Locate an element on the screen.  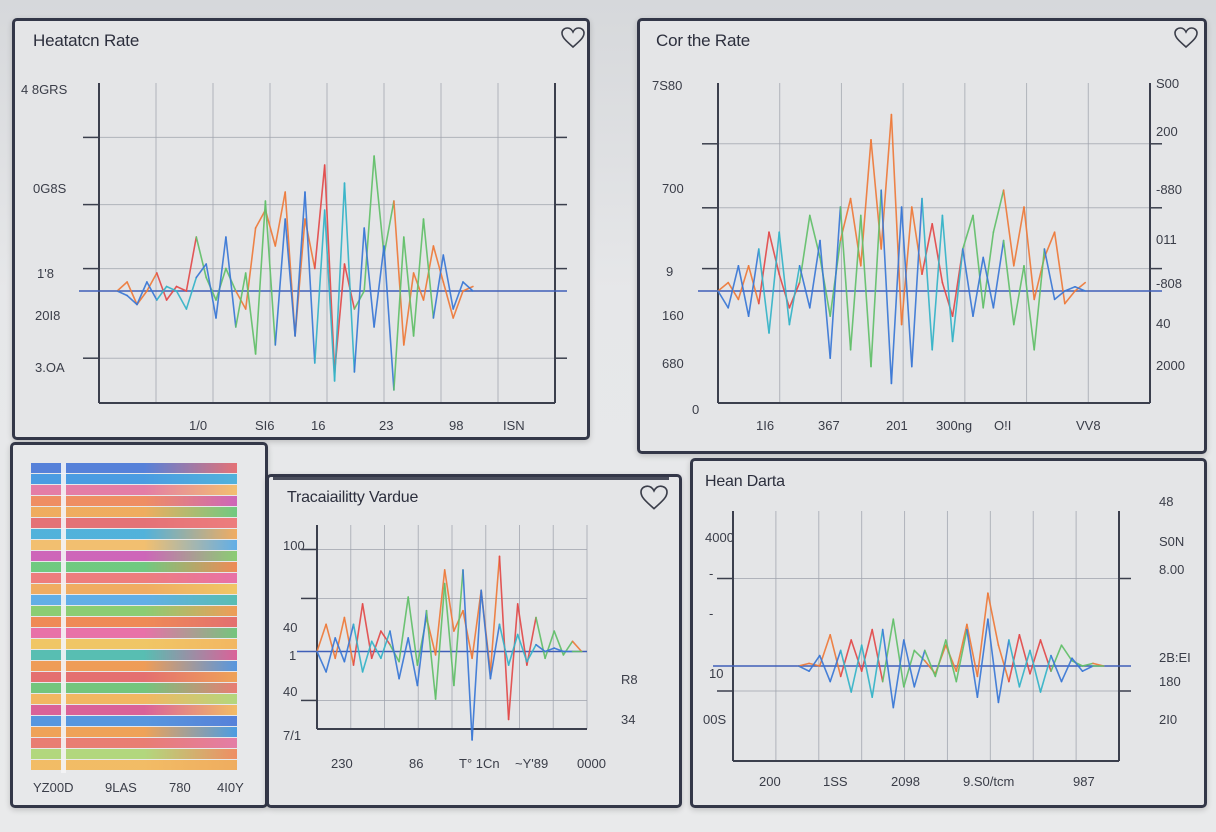
x-tick-label: YZ00D is located at coordinates (53, 787).